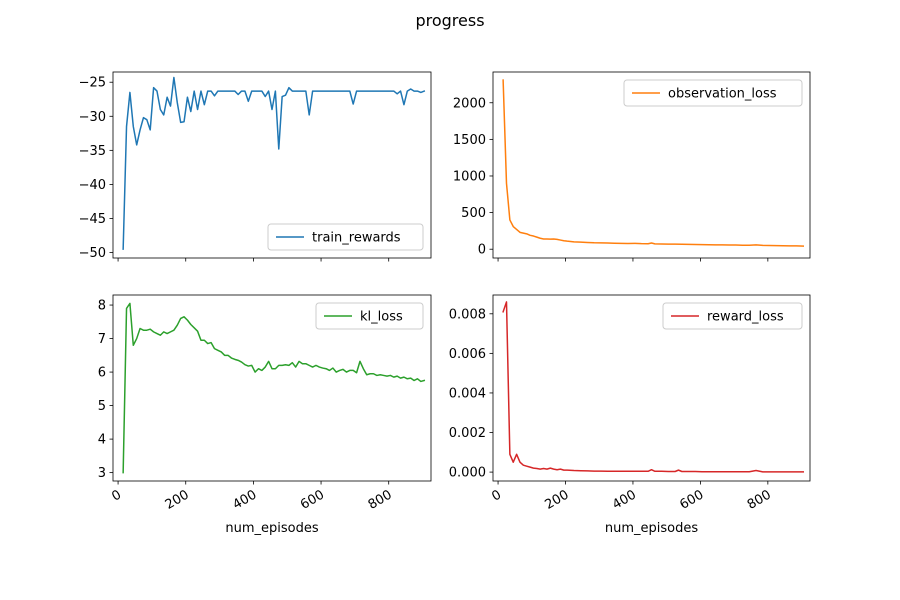  What do you see at coordinates (381, 317) in the screenshot?
I see `kl-loss-legend-label: kl_loss` at bounding box center [381, 317].